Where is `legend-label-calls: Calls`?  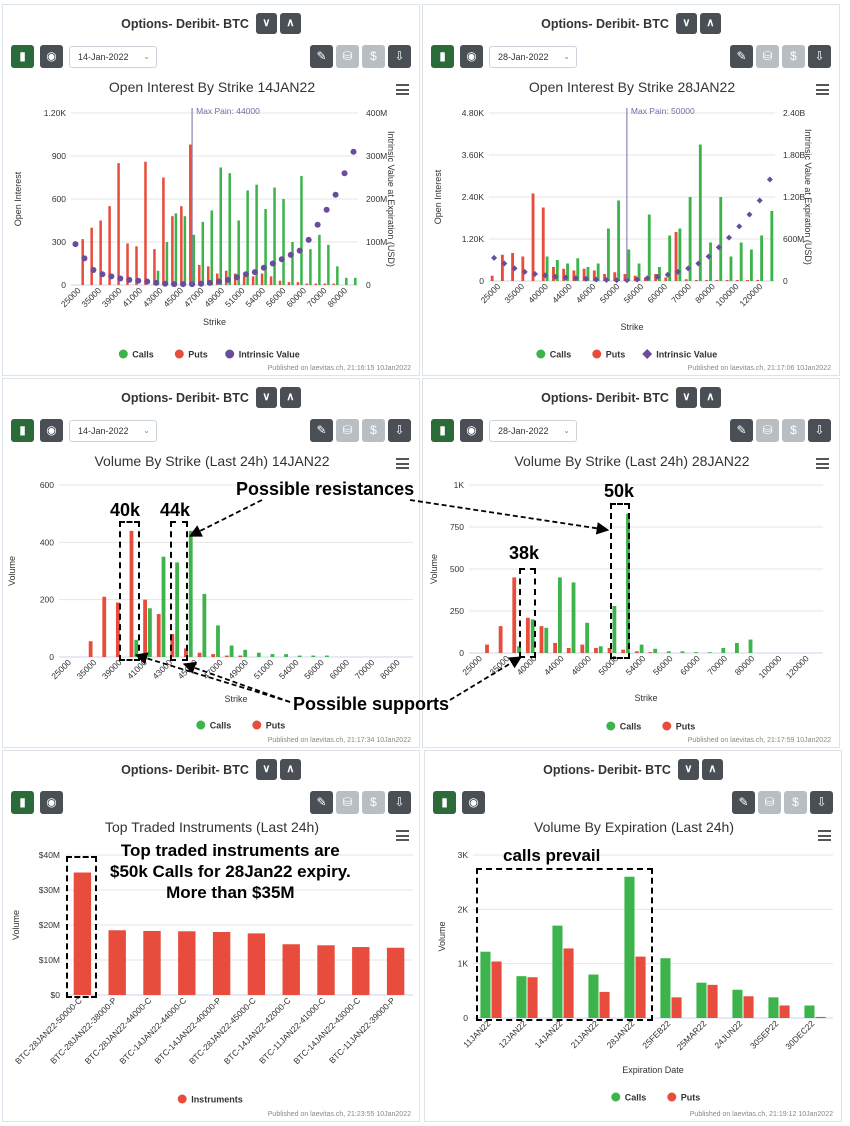 legend-label-calls: Calls is located at coordinates (561, 355).